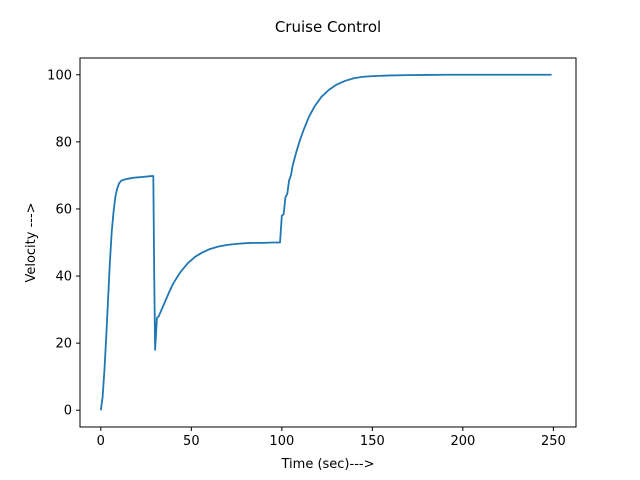  What do you see at coordinates (101, 441) in the screenshot?
I see `x-tick-label: 0` at bounding box center [101, 441].